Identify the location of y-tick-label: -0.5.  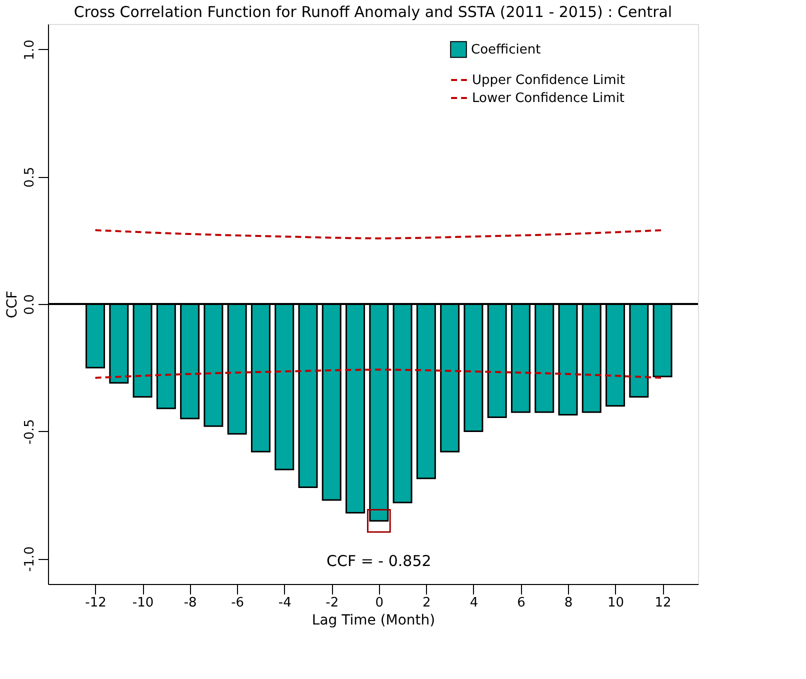
(30, 431).